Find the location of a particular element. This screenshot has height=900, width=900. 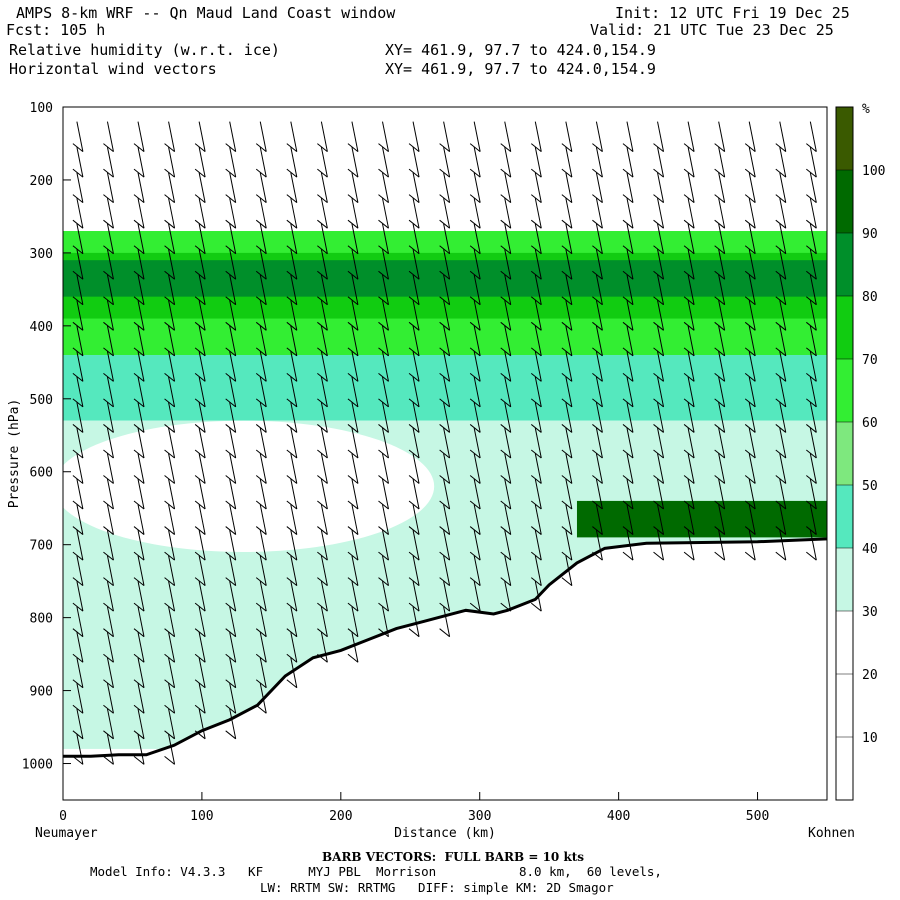

field1-label: Relative humidity (w.r.t. ice) is located at coordinates (144, 50).